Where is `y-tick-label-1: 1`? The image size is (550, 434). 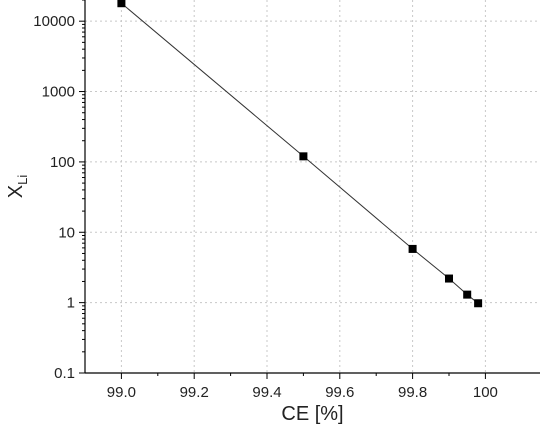
y-tick-label-1: 1 is located at coordinates (71, 303).